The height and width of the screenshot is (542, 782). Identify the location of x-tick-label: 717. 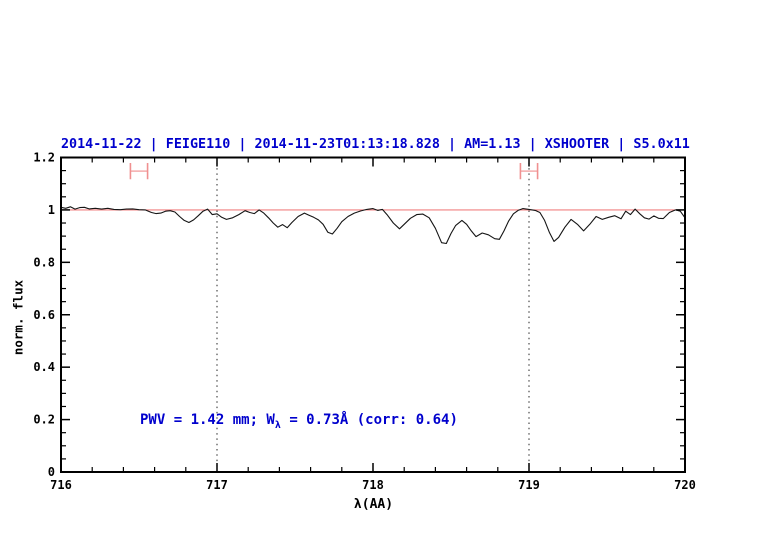
(217, 485).